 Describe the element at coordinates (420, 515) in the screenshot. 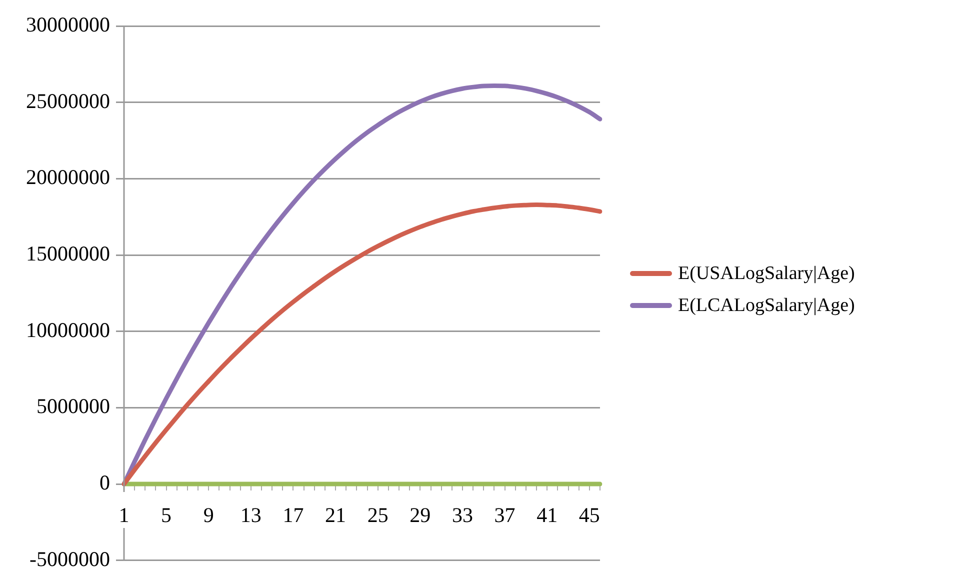

I see `x-tick-label: 29` at that location.